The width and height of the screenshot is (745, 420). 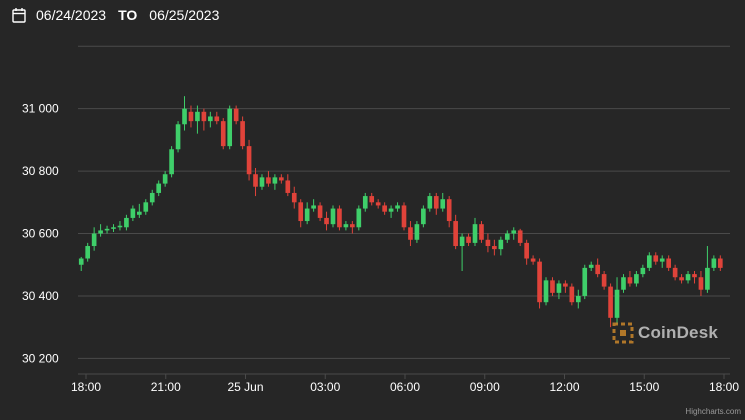 What do you see at coordinates (40, 358) in the screenshot?
I see `y-tick-label: 30 200` at bounding box center [40, 358].